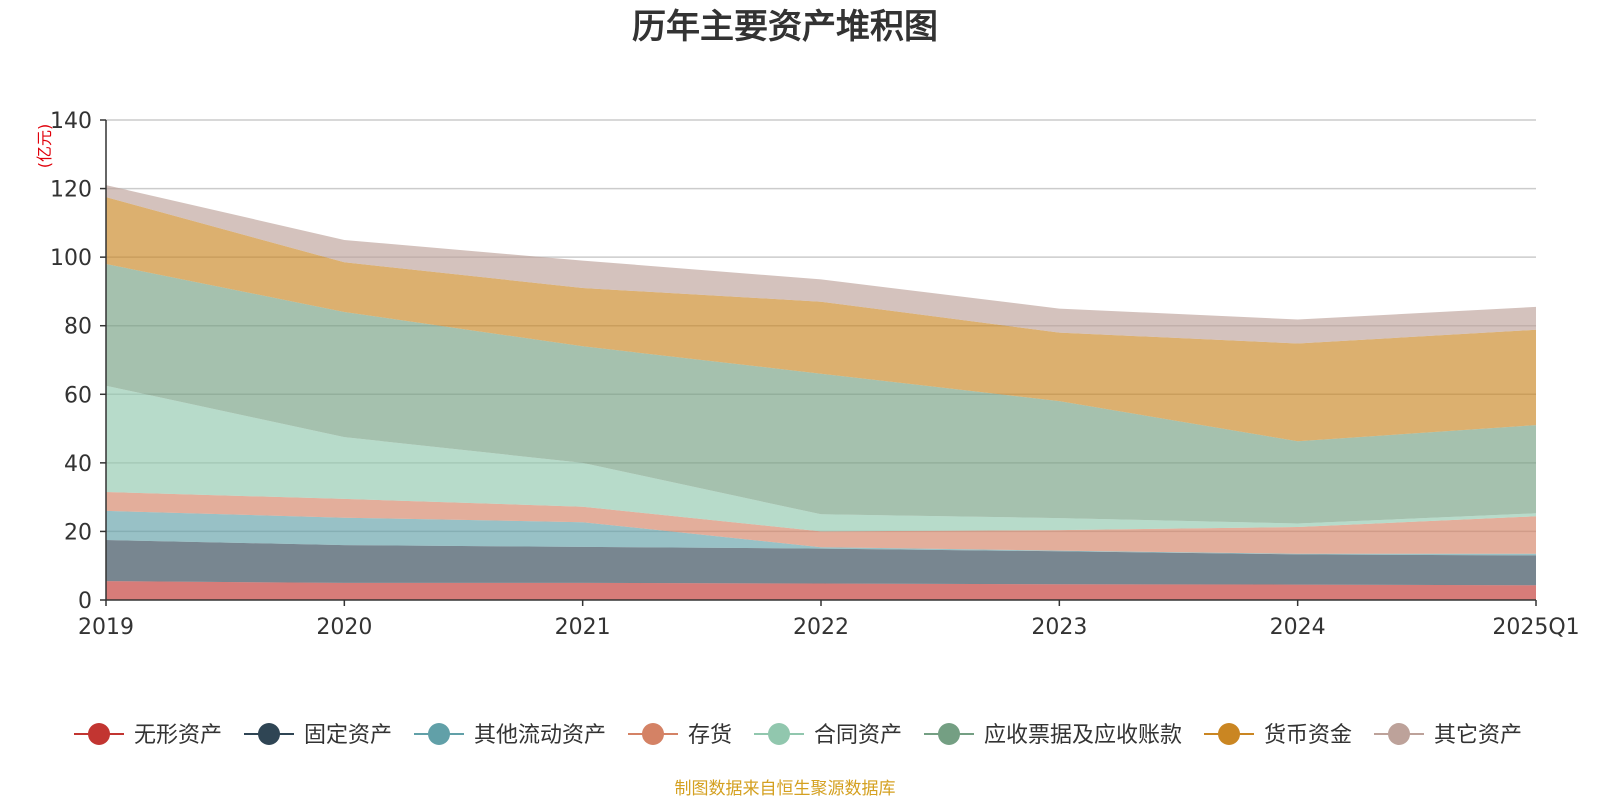 The height and width of the screenshot is (800, 1600). What do you see at coordinates (44, 146) in the screenshot?
I see `y-axis-unit: (亿元)` at bounding box center [44, 146].